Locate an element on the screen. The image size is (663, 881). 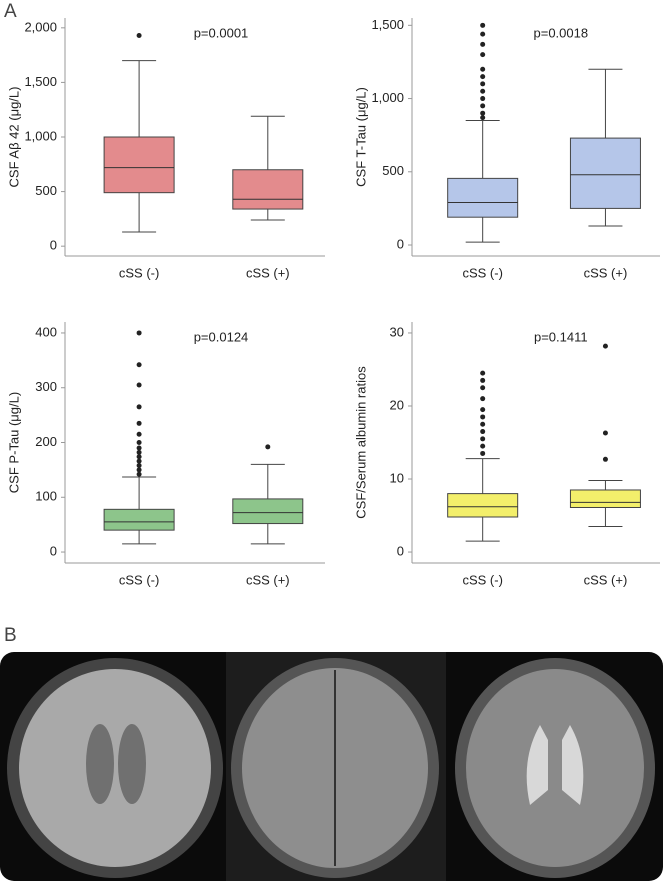
y-tick-label: 20 is located at coordinates (397, 404).